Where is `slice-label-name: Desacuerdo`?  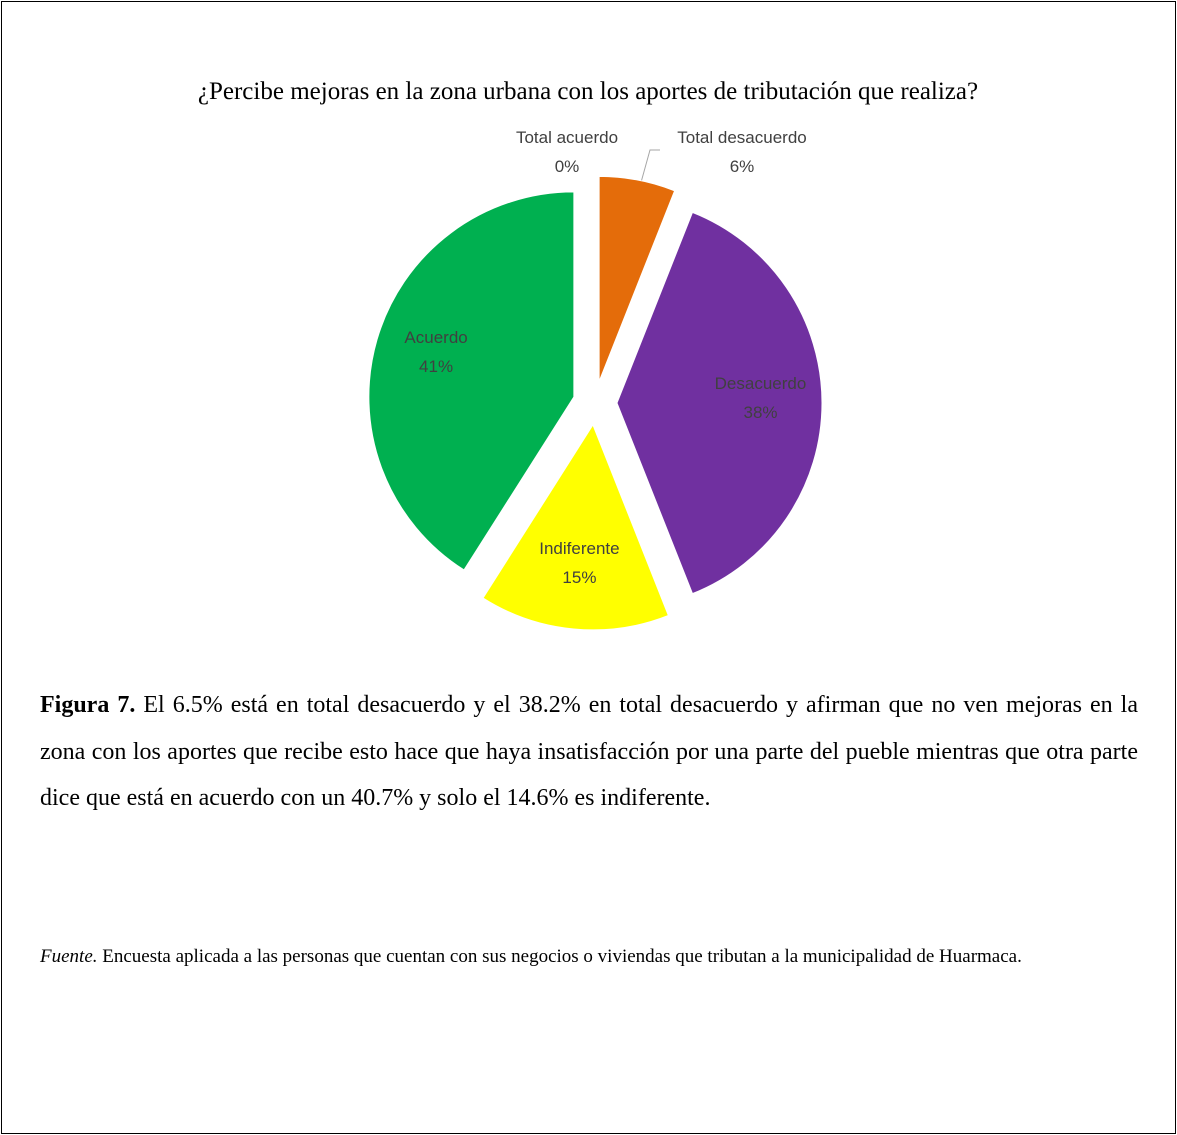
slice-label-name: Desacuerdo is located at coordinates (761, 383).